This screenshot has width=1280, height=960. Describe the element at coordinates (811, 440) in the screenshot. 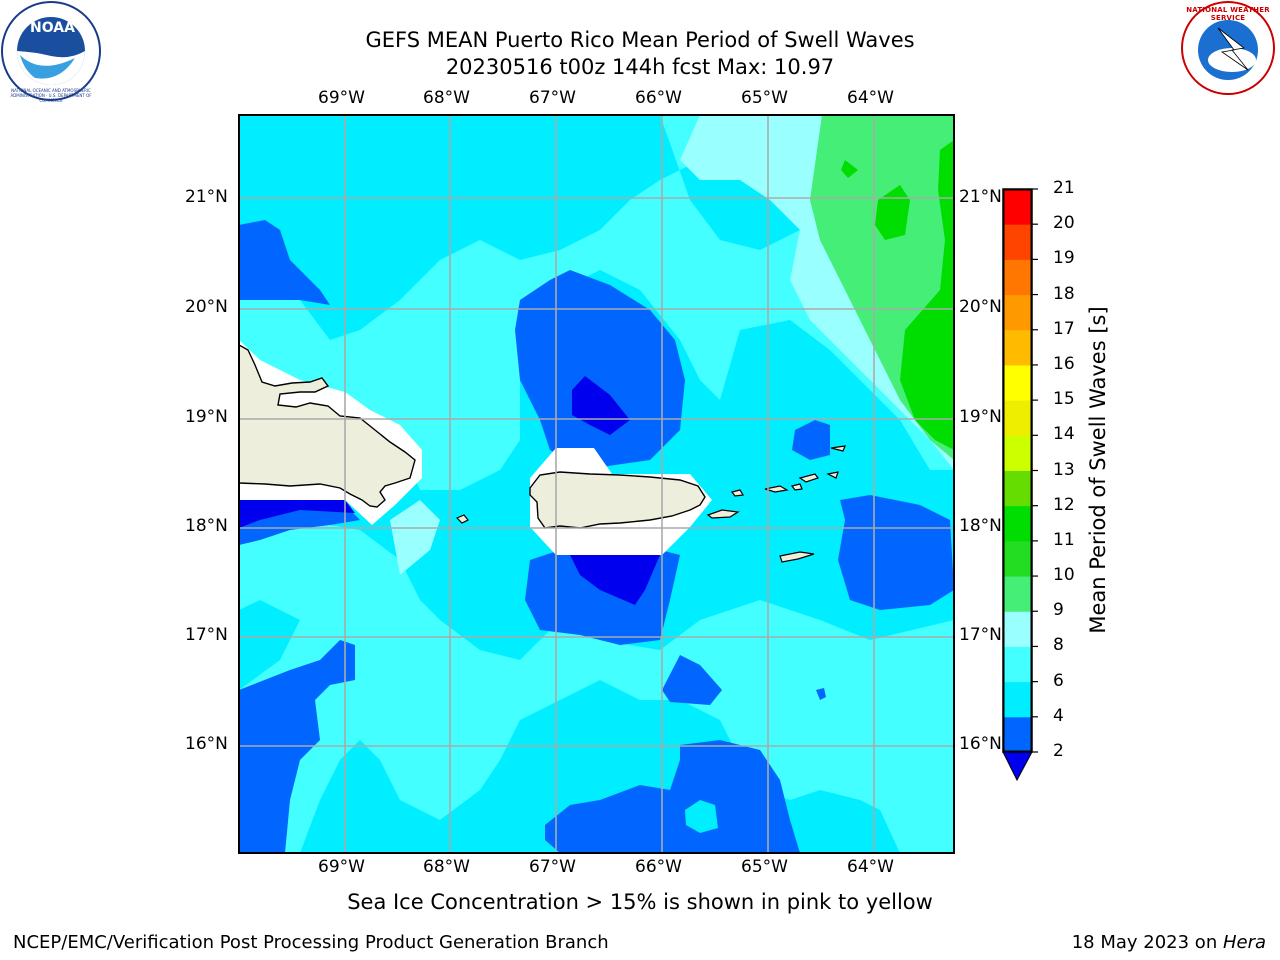

I see `contour-2-4s-vi` at that location.